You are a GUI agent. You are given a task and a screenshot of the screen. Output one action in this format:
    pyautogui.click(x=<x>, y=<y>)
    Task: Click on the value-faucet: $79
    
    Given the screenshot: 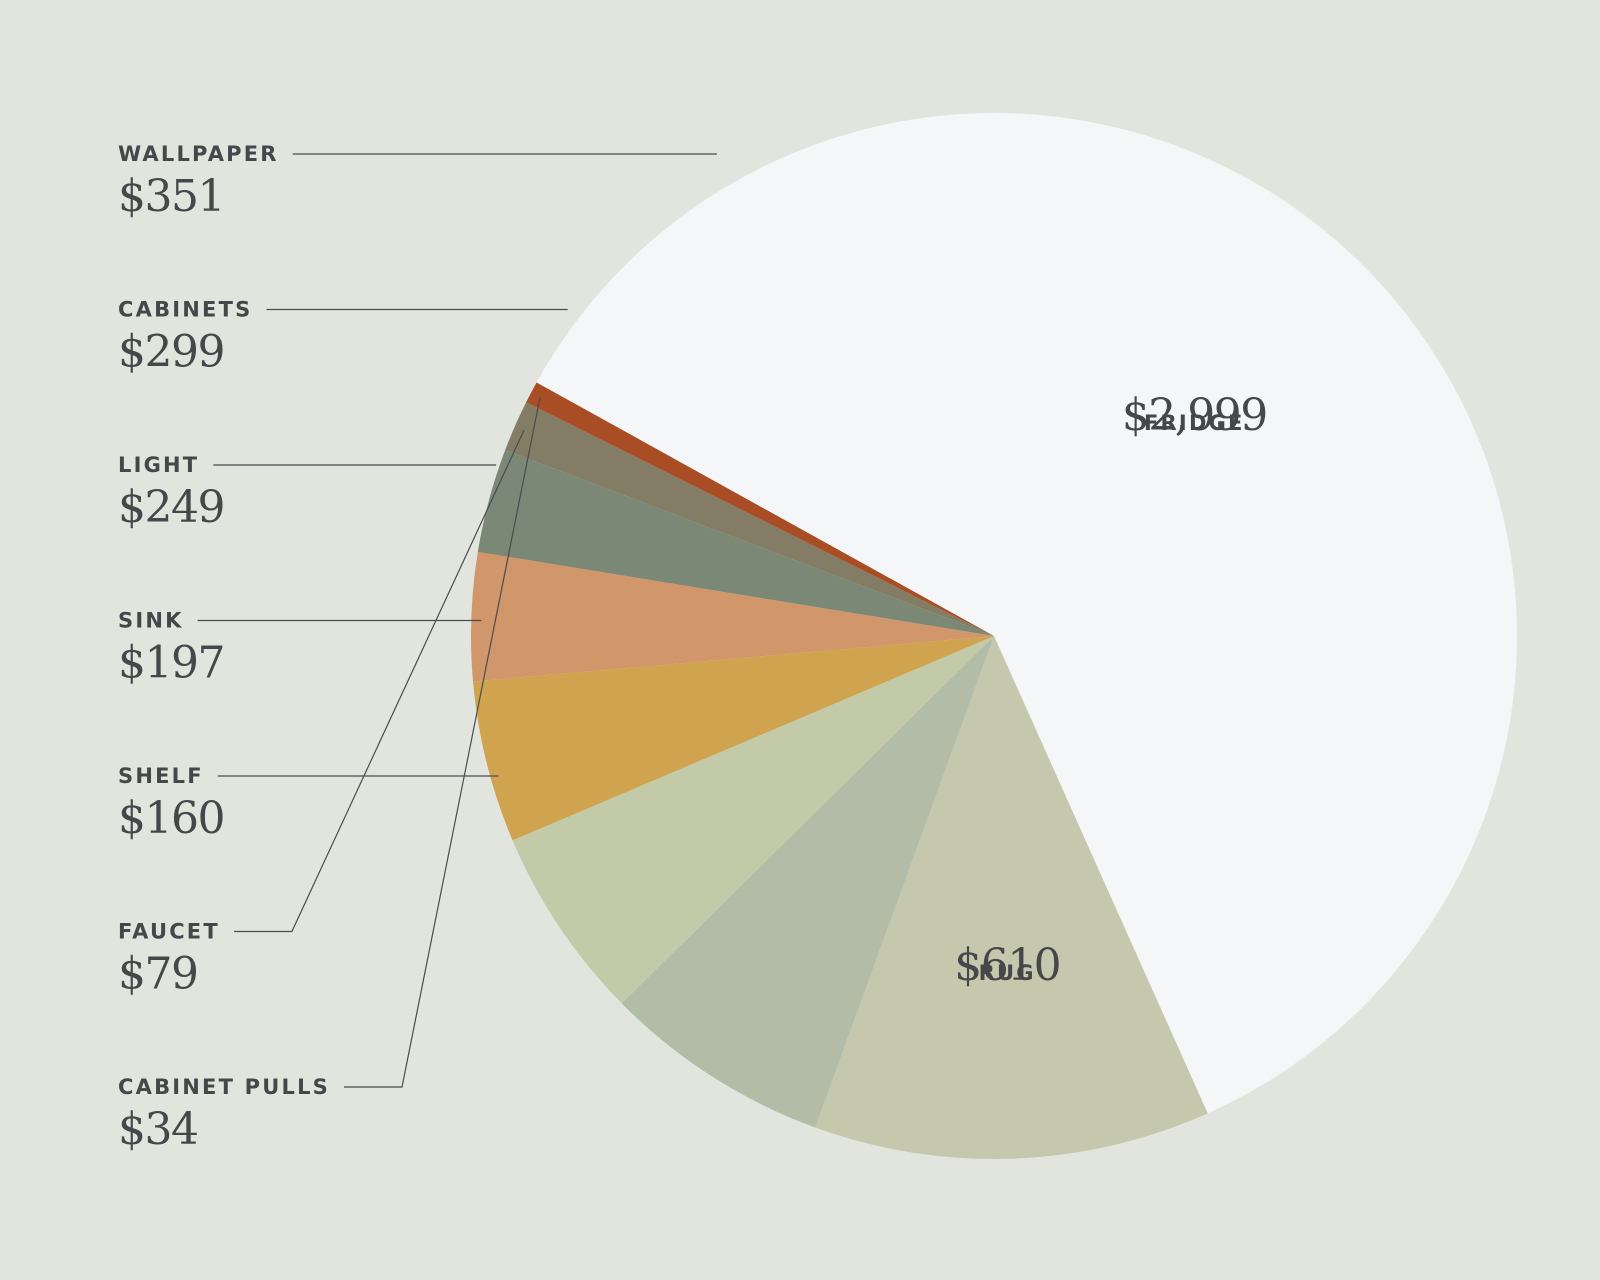 What is the action you would take?
    pyautogui.click(x=157, y=974)
    